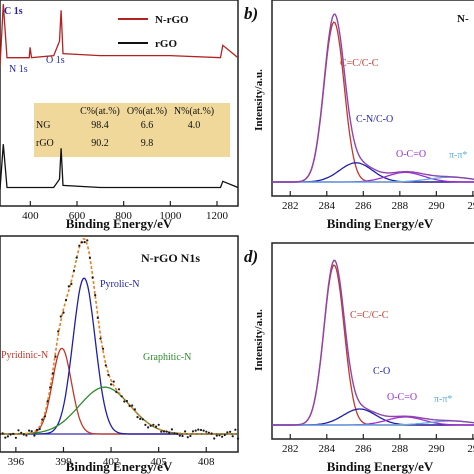 The image size is (474, 474). Describe the element at coordinates (119, 35) in the screenshot. I see `series-nrgo-line` at that location.